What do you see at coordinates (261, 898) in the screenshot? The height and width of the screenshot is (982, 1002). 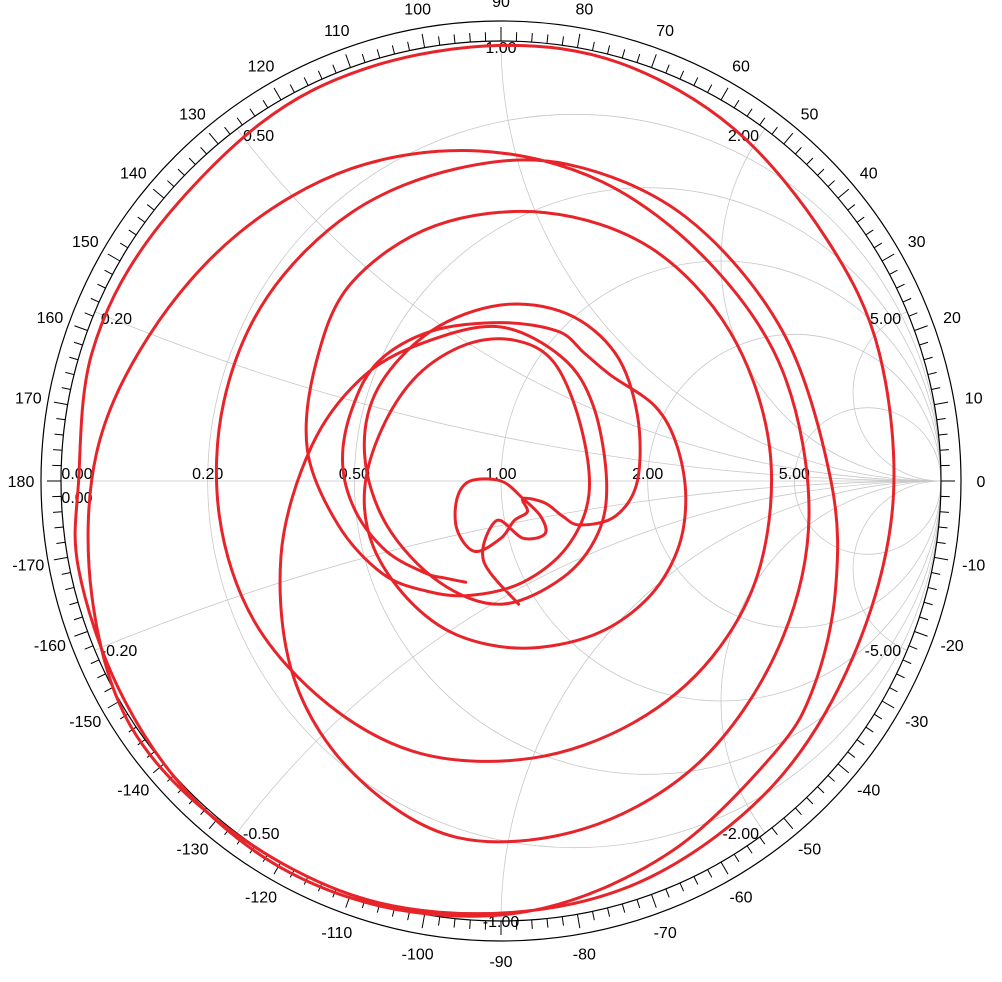 I see `angle-label: -120` at bounding box center [261, 898].